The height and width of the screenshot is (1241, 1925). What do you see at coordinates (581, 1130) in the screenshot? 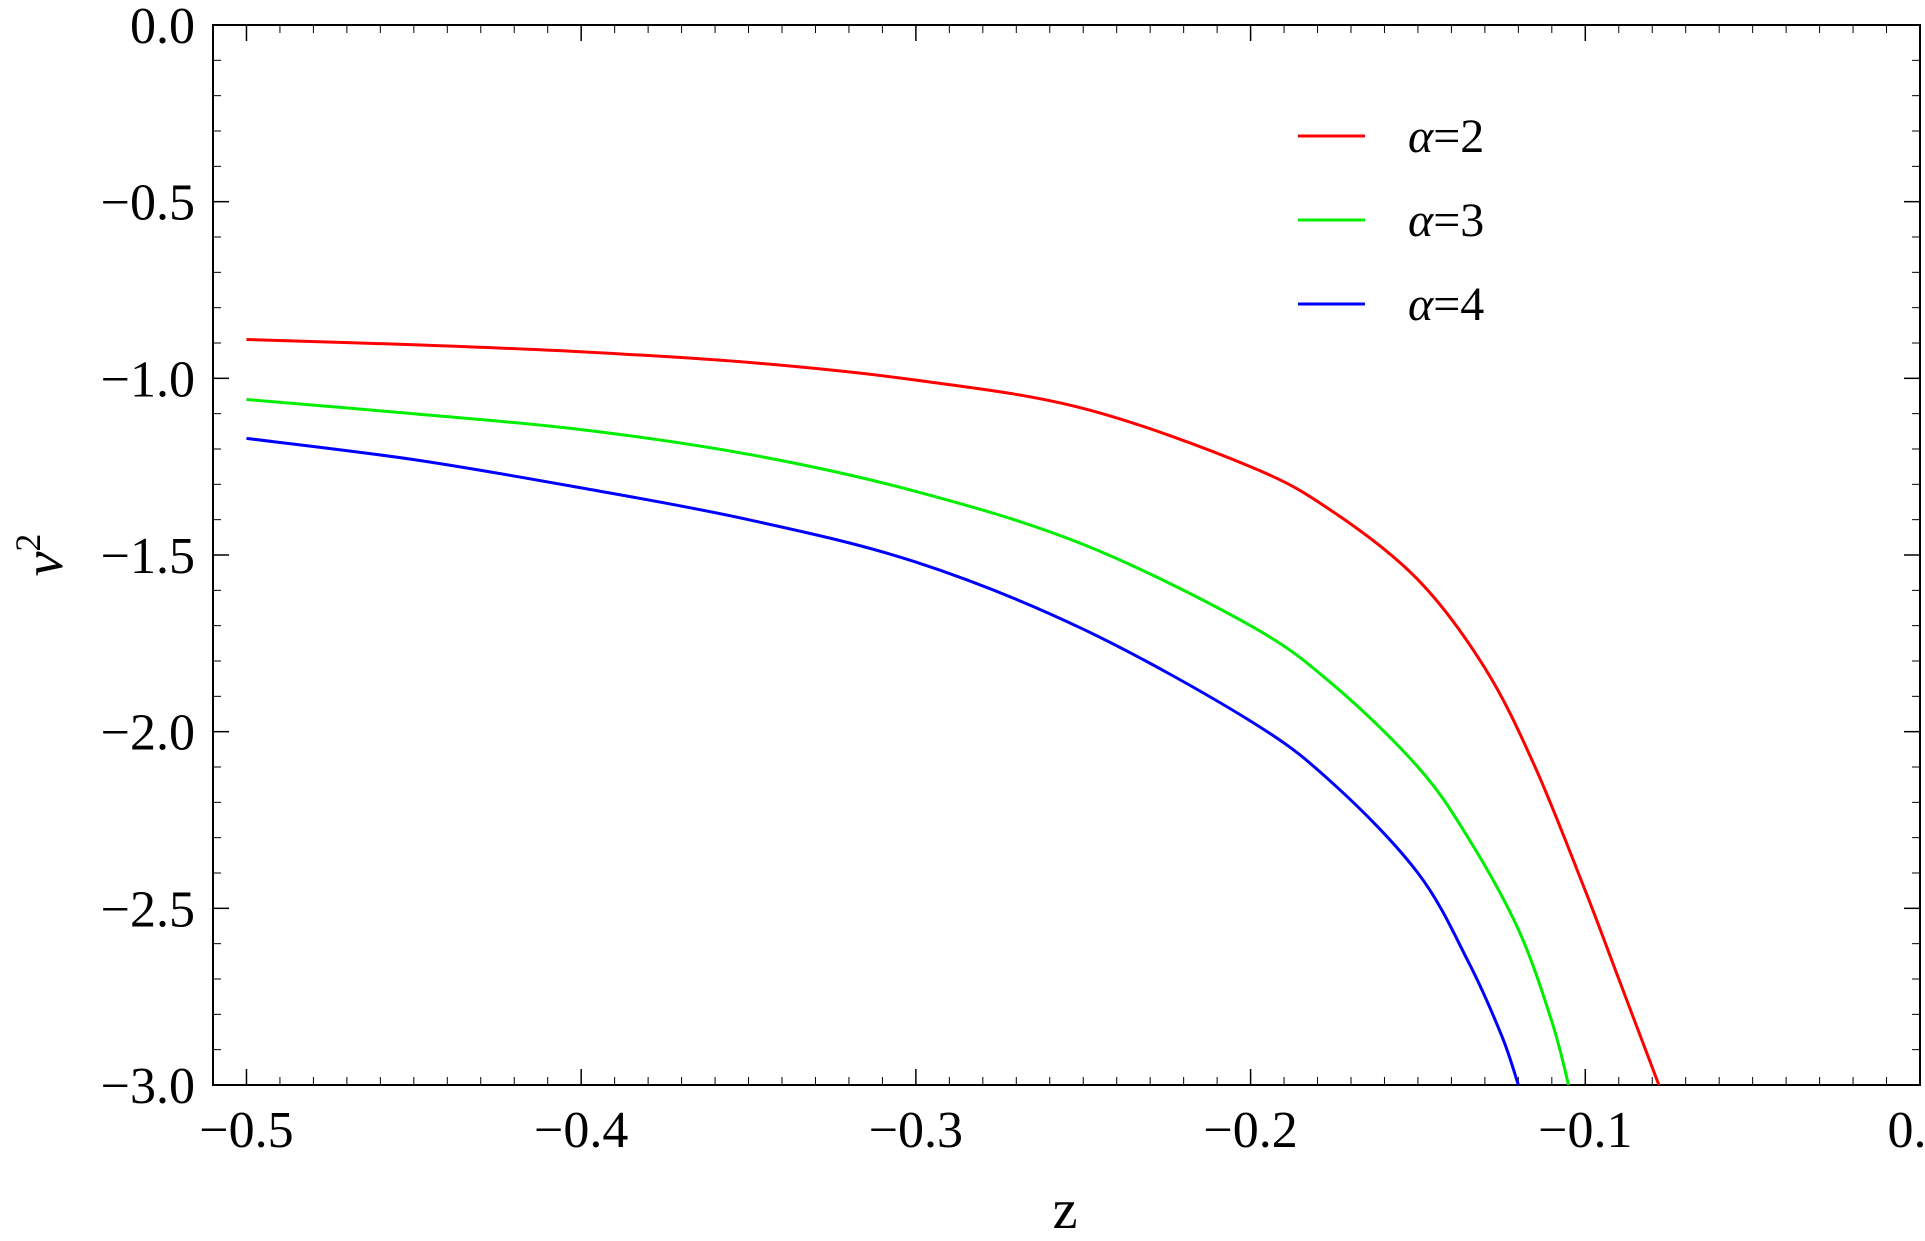
I see `x-tick-label: −0.4` at bounding box center [581, 1130].